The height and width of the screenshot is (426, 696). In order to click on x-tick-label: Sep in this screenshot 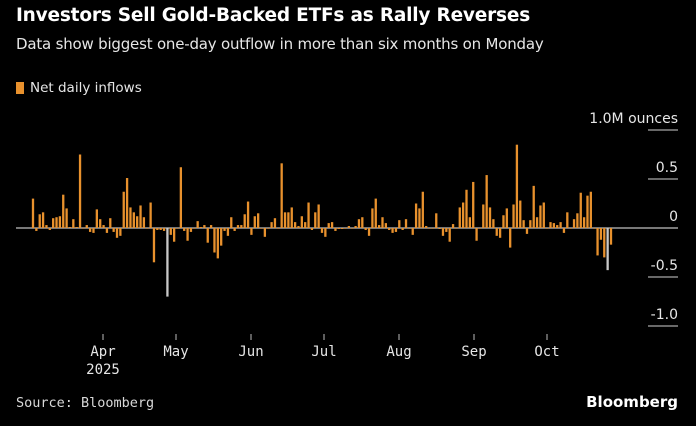, I will do `click(473, 352)`.